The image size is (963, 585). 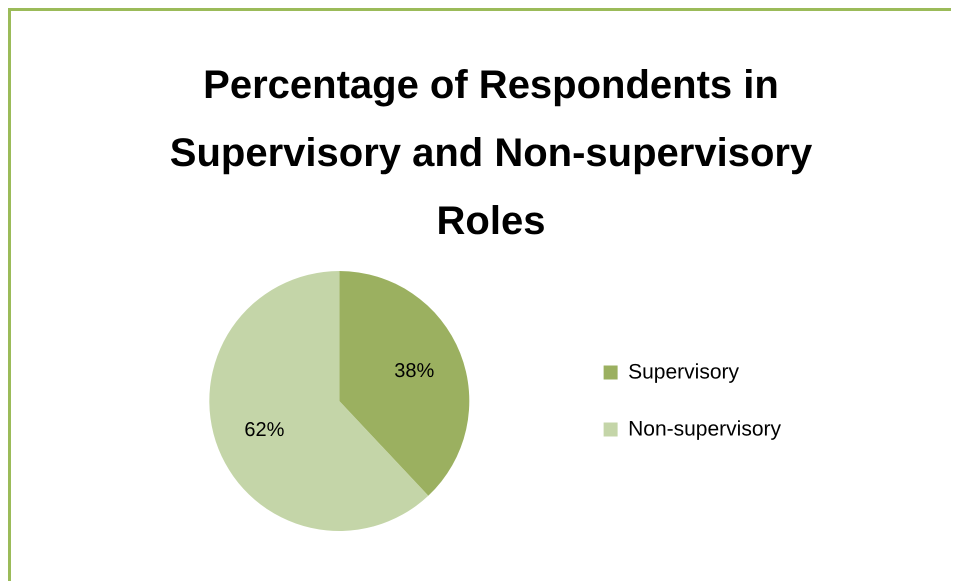 What do you see at coordinates (684, 372) in the screenshot?
I see `legend-label: Supervisory` at bounding box center [684, 372].